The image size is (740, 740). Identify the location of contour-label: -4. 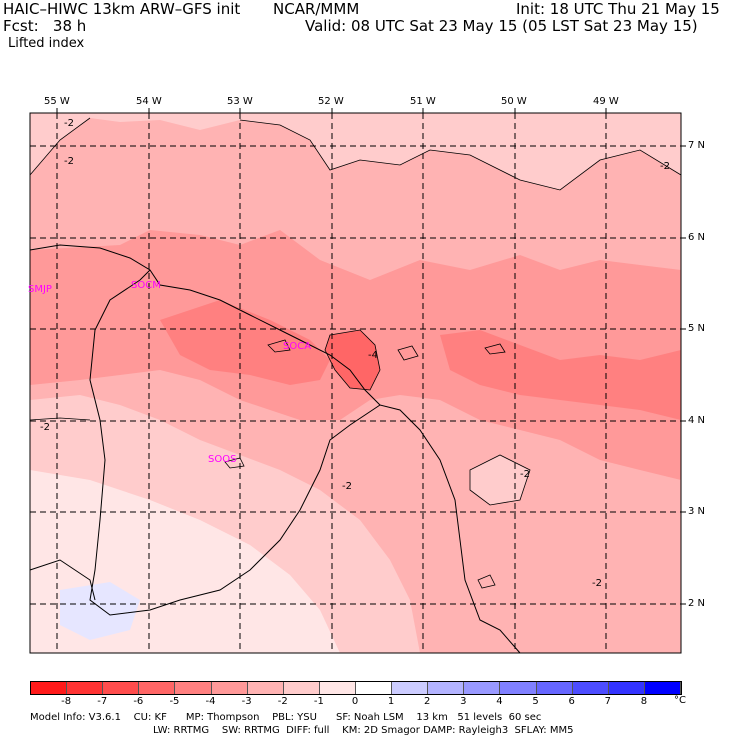
(373, 355).